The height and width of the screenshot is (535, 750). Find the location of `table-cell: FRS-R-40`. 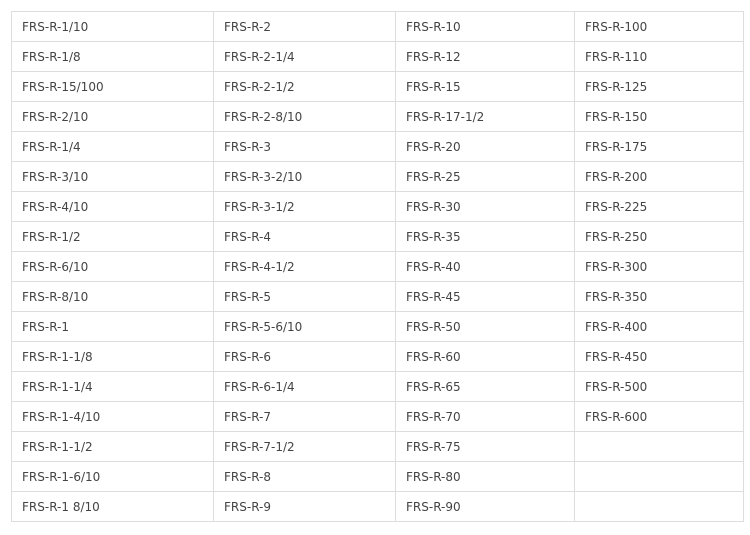

table-cell: FRS-R-40 is located at coordinates (485, 266).